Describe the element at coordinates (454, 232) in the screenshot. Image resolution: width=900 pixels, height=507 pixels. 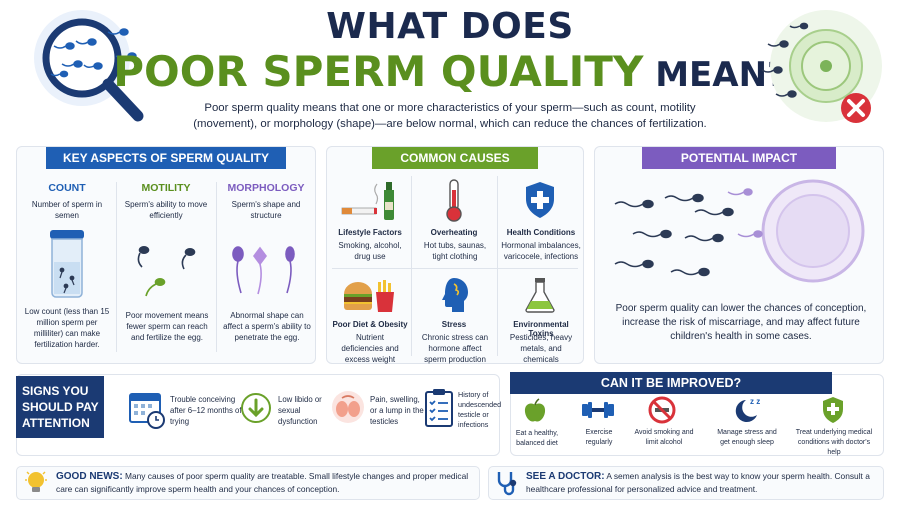
I see `cause-overheating-title: Overheating` at that location.